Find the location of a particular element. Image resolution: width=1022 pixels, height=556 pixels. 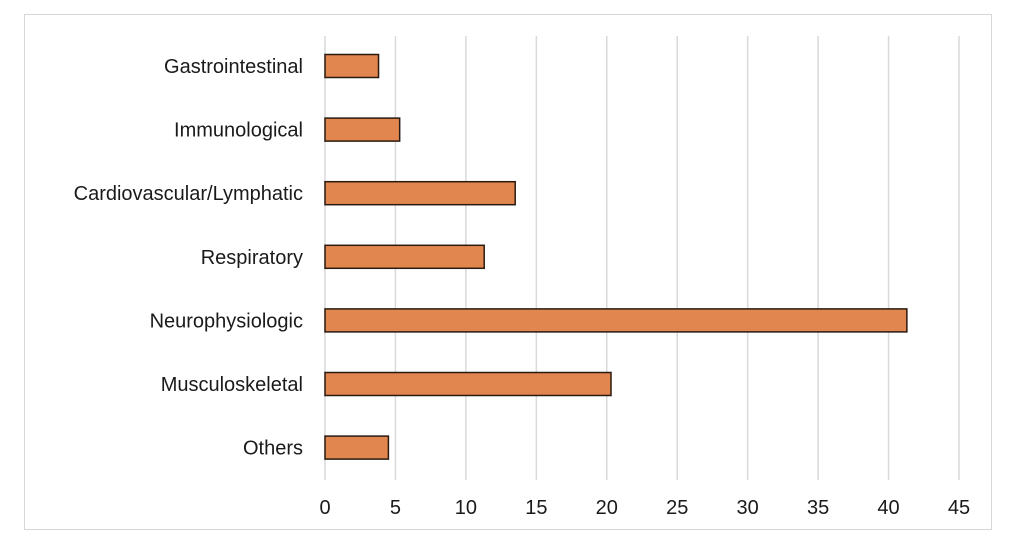

bar-others is located at coordinates (357, 447).